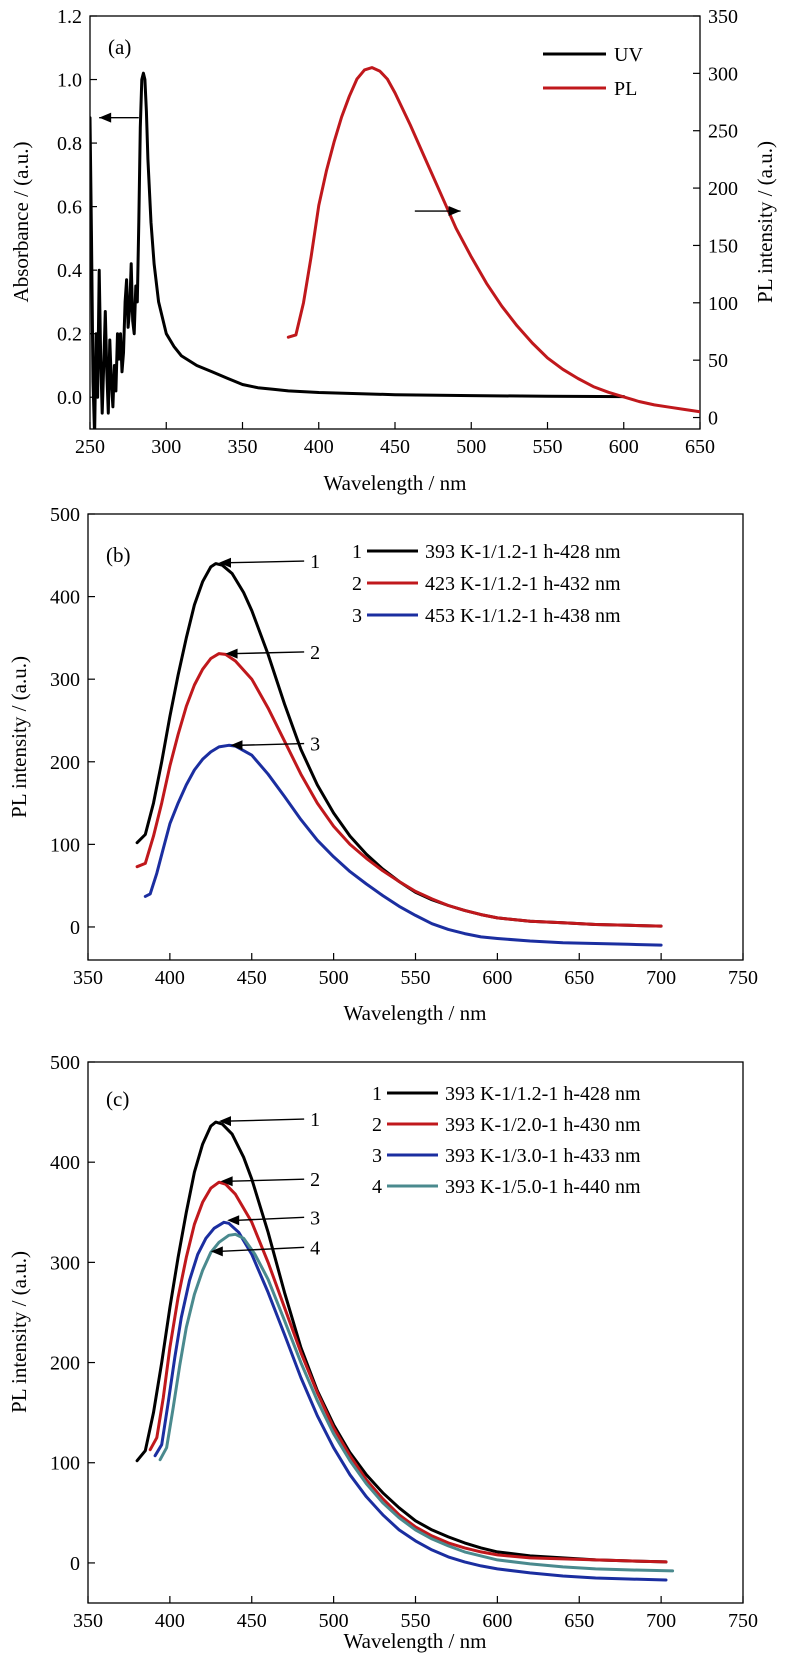 The width and height of the screenshot is (800, 1654). What do you see at coordinates (119, 47) in the screenshot?
I see `panel-a-label: (a)` at bounding box center [119, 47].